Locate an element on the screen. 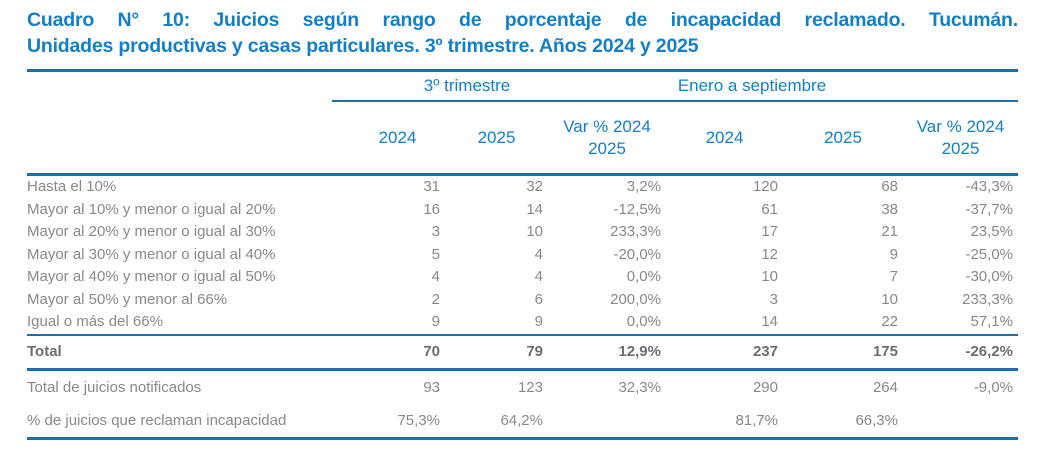  value-cell: 64,2% is located at coordinates (521, 420).